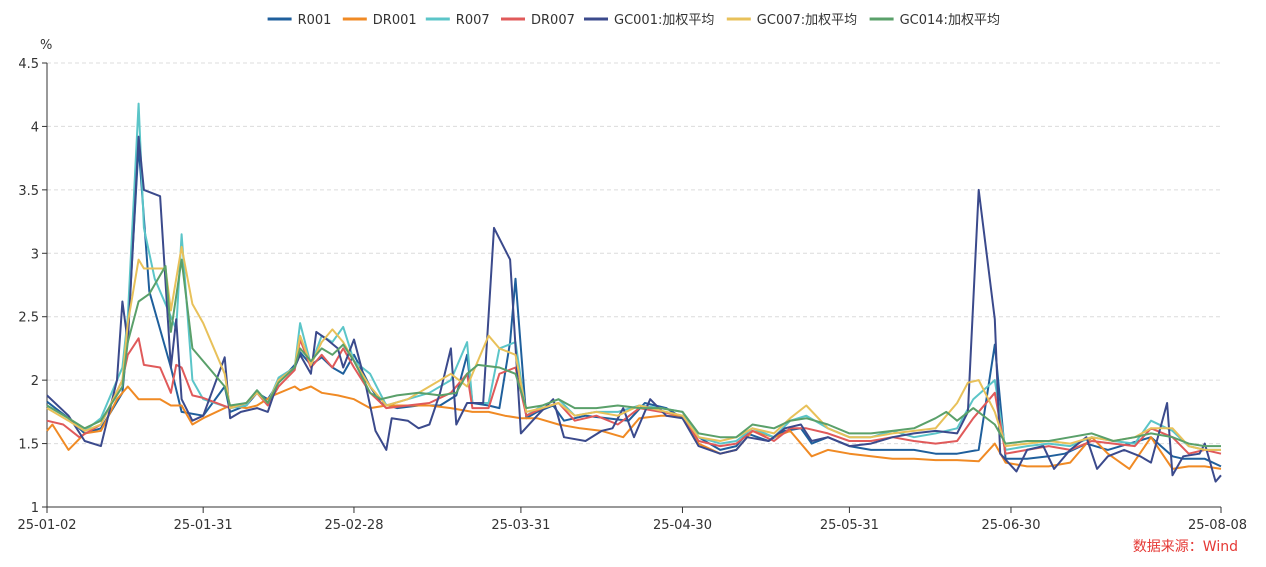  What do you see at coordinates (682, 525) in the screenshot?
I see `x-tick-label: 25-04-30` at bounding box center [682, 525].